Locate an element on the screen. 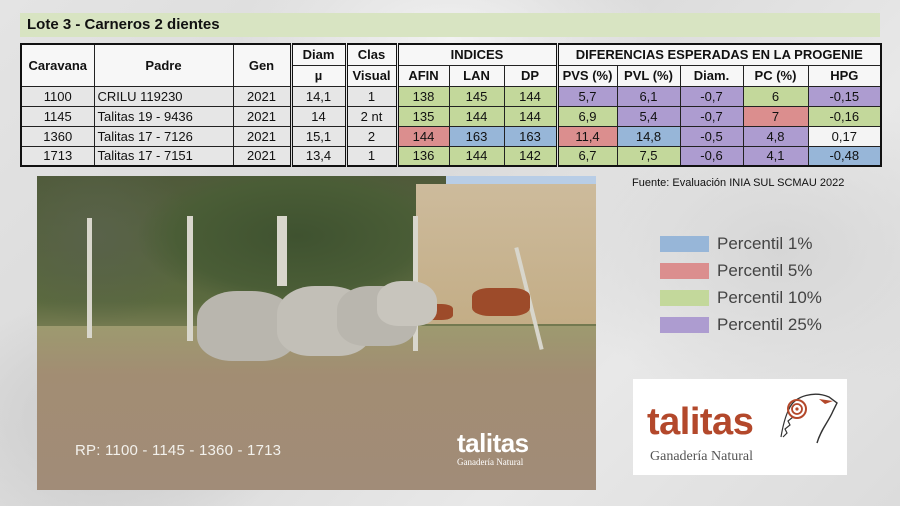 This screenshot has width=900, height=506. col-afin: AFIN is located at coordinates (422, 75).